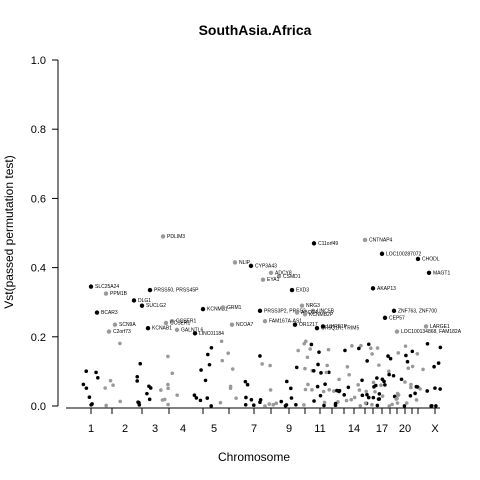 The height and width of the screenshot is (480, 480). What do you see at coordinates (354, 429) in the screenshot?
I see `x-tick-label: 14` at bounding box center [354, 429].